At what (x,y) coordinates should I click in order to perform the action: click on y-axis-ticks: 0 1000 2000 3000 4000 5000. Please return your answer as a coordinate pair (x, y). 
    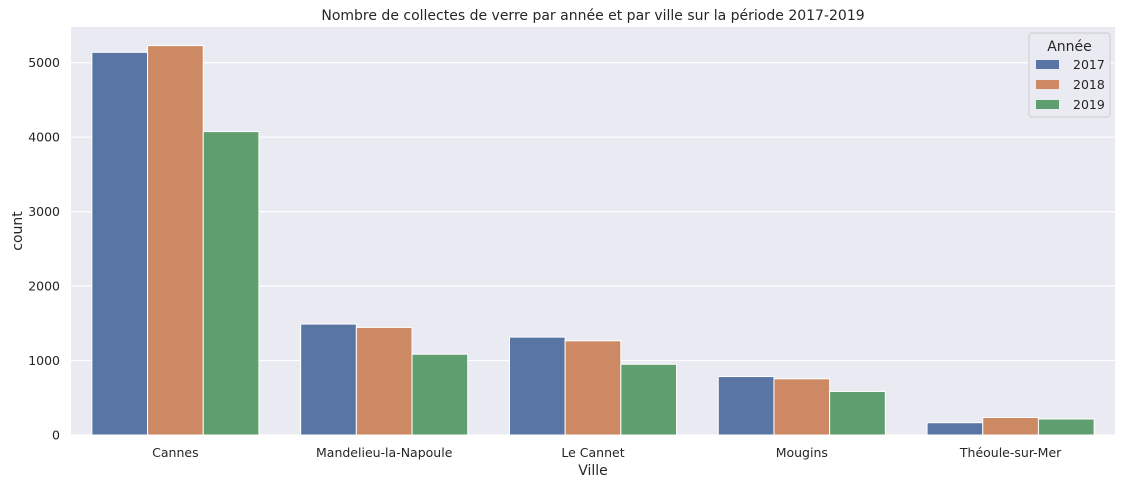
    Looking at the image, I should click on (44, 248).